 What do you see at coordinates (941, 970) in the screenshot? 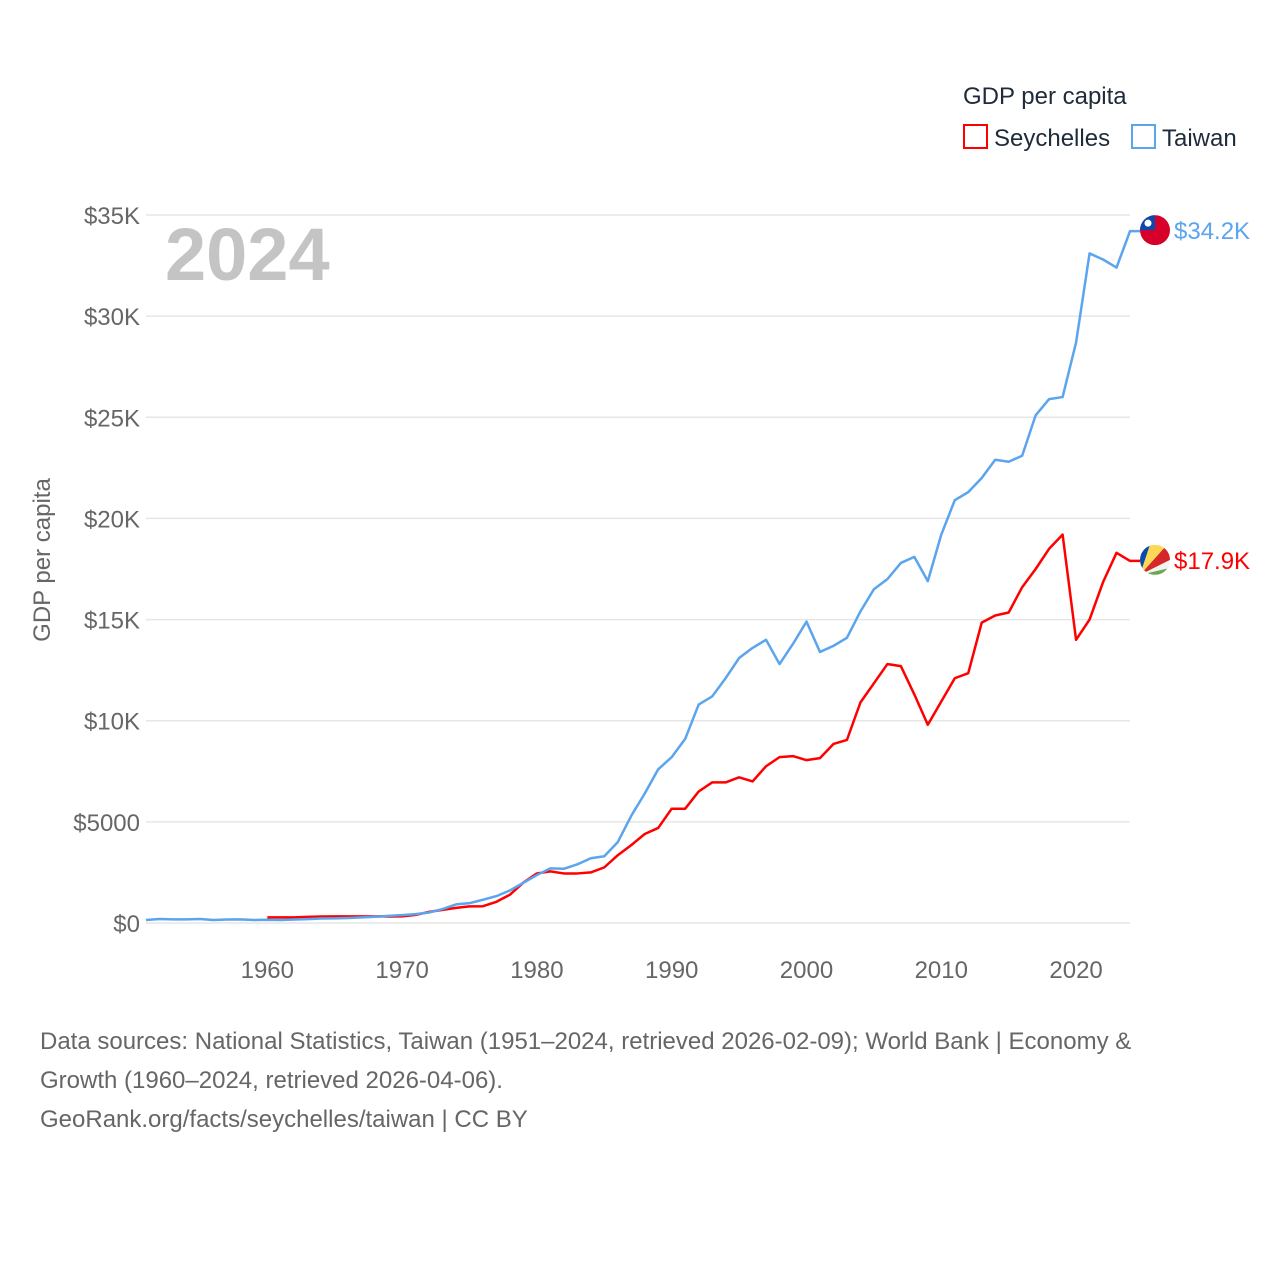
I see `x-tick-label: 2010` at bounding box center [941, 970].